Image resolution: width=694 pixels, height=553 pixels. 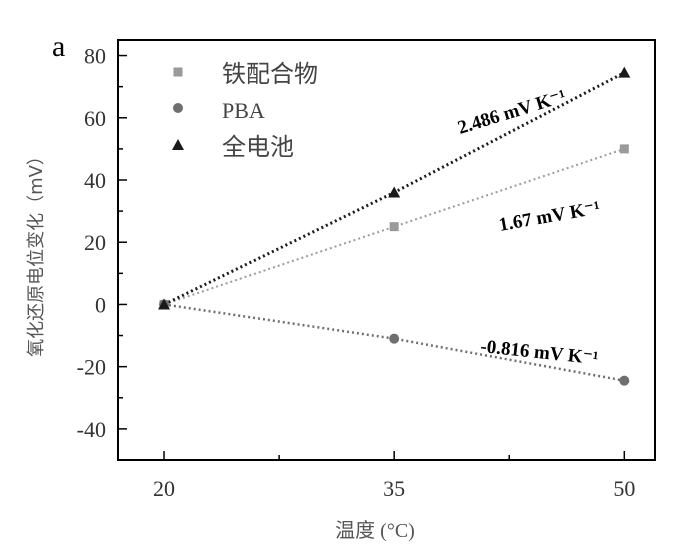 I want to click on slope-annotation: 1.67 mV K⁻¹, so click(x=549, y=216).